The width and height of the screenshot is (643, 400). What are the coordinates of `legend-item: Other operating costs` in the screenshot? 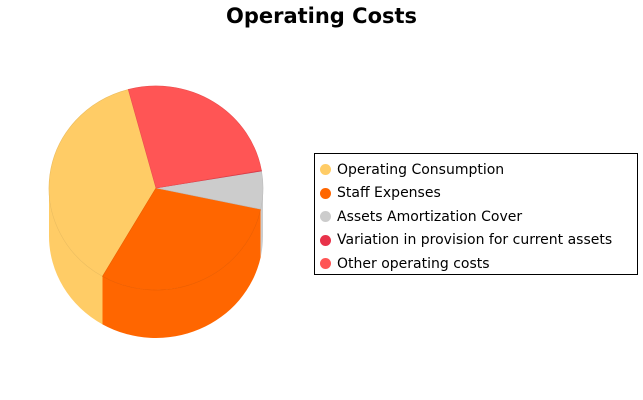 It's located at (478, 264).